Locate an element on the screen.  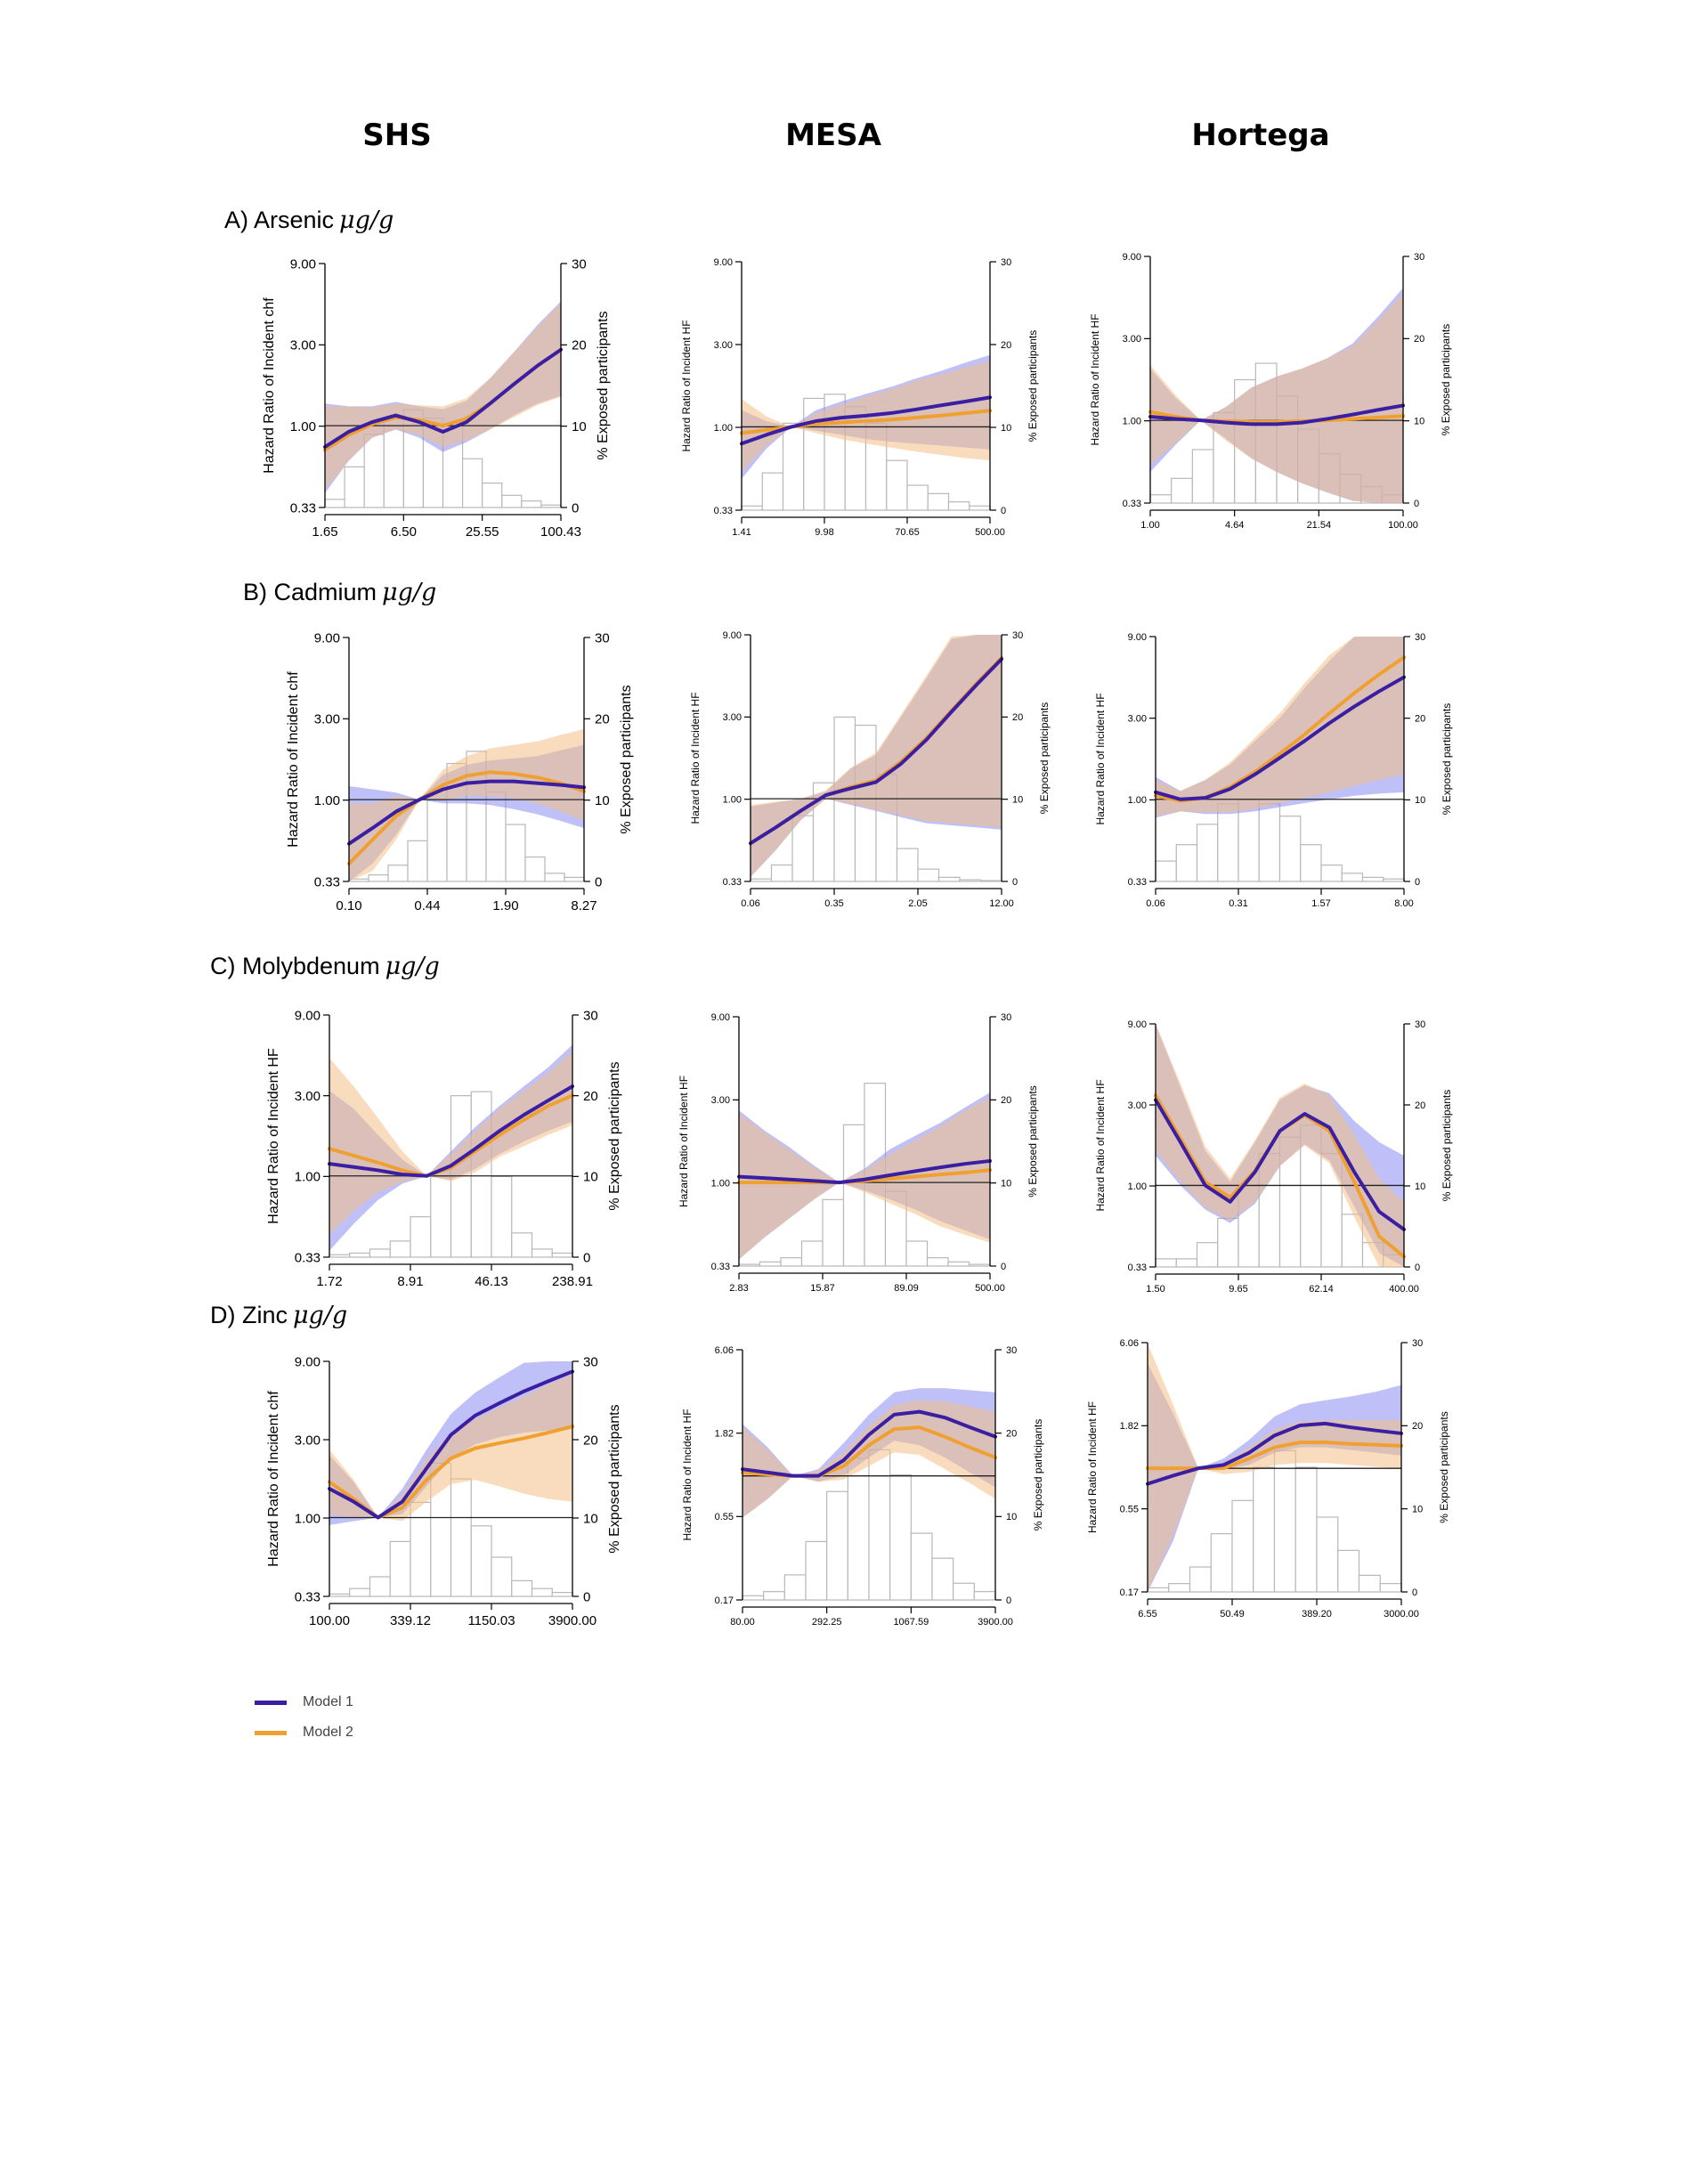
column-header-mesa: MESA is located at coordinates (833, 135).